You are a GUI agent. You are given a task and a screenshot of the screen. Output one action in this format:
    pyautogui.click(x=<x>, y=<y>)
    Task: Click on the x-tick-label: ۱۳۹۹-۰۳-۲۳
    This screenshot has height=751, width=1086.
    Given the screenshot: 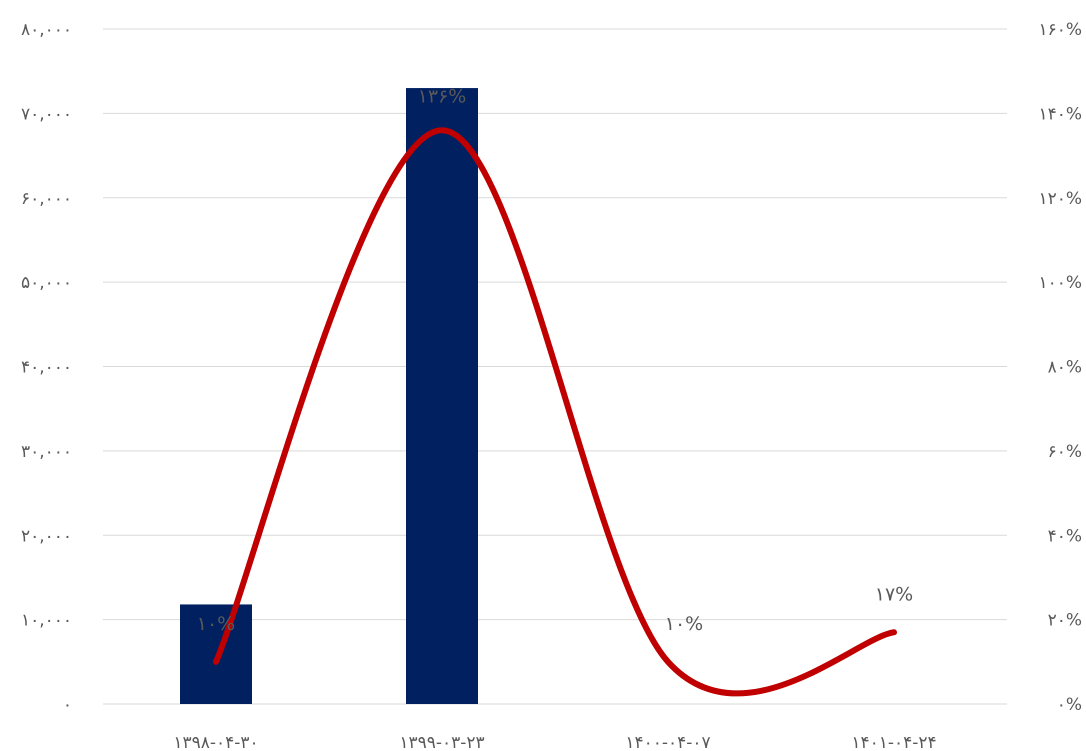 What is the action you would take?
    pyautogui.click(x=441, y=742)
    